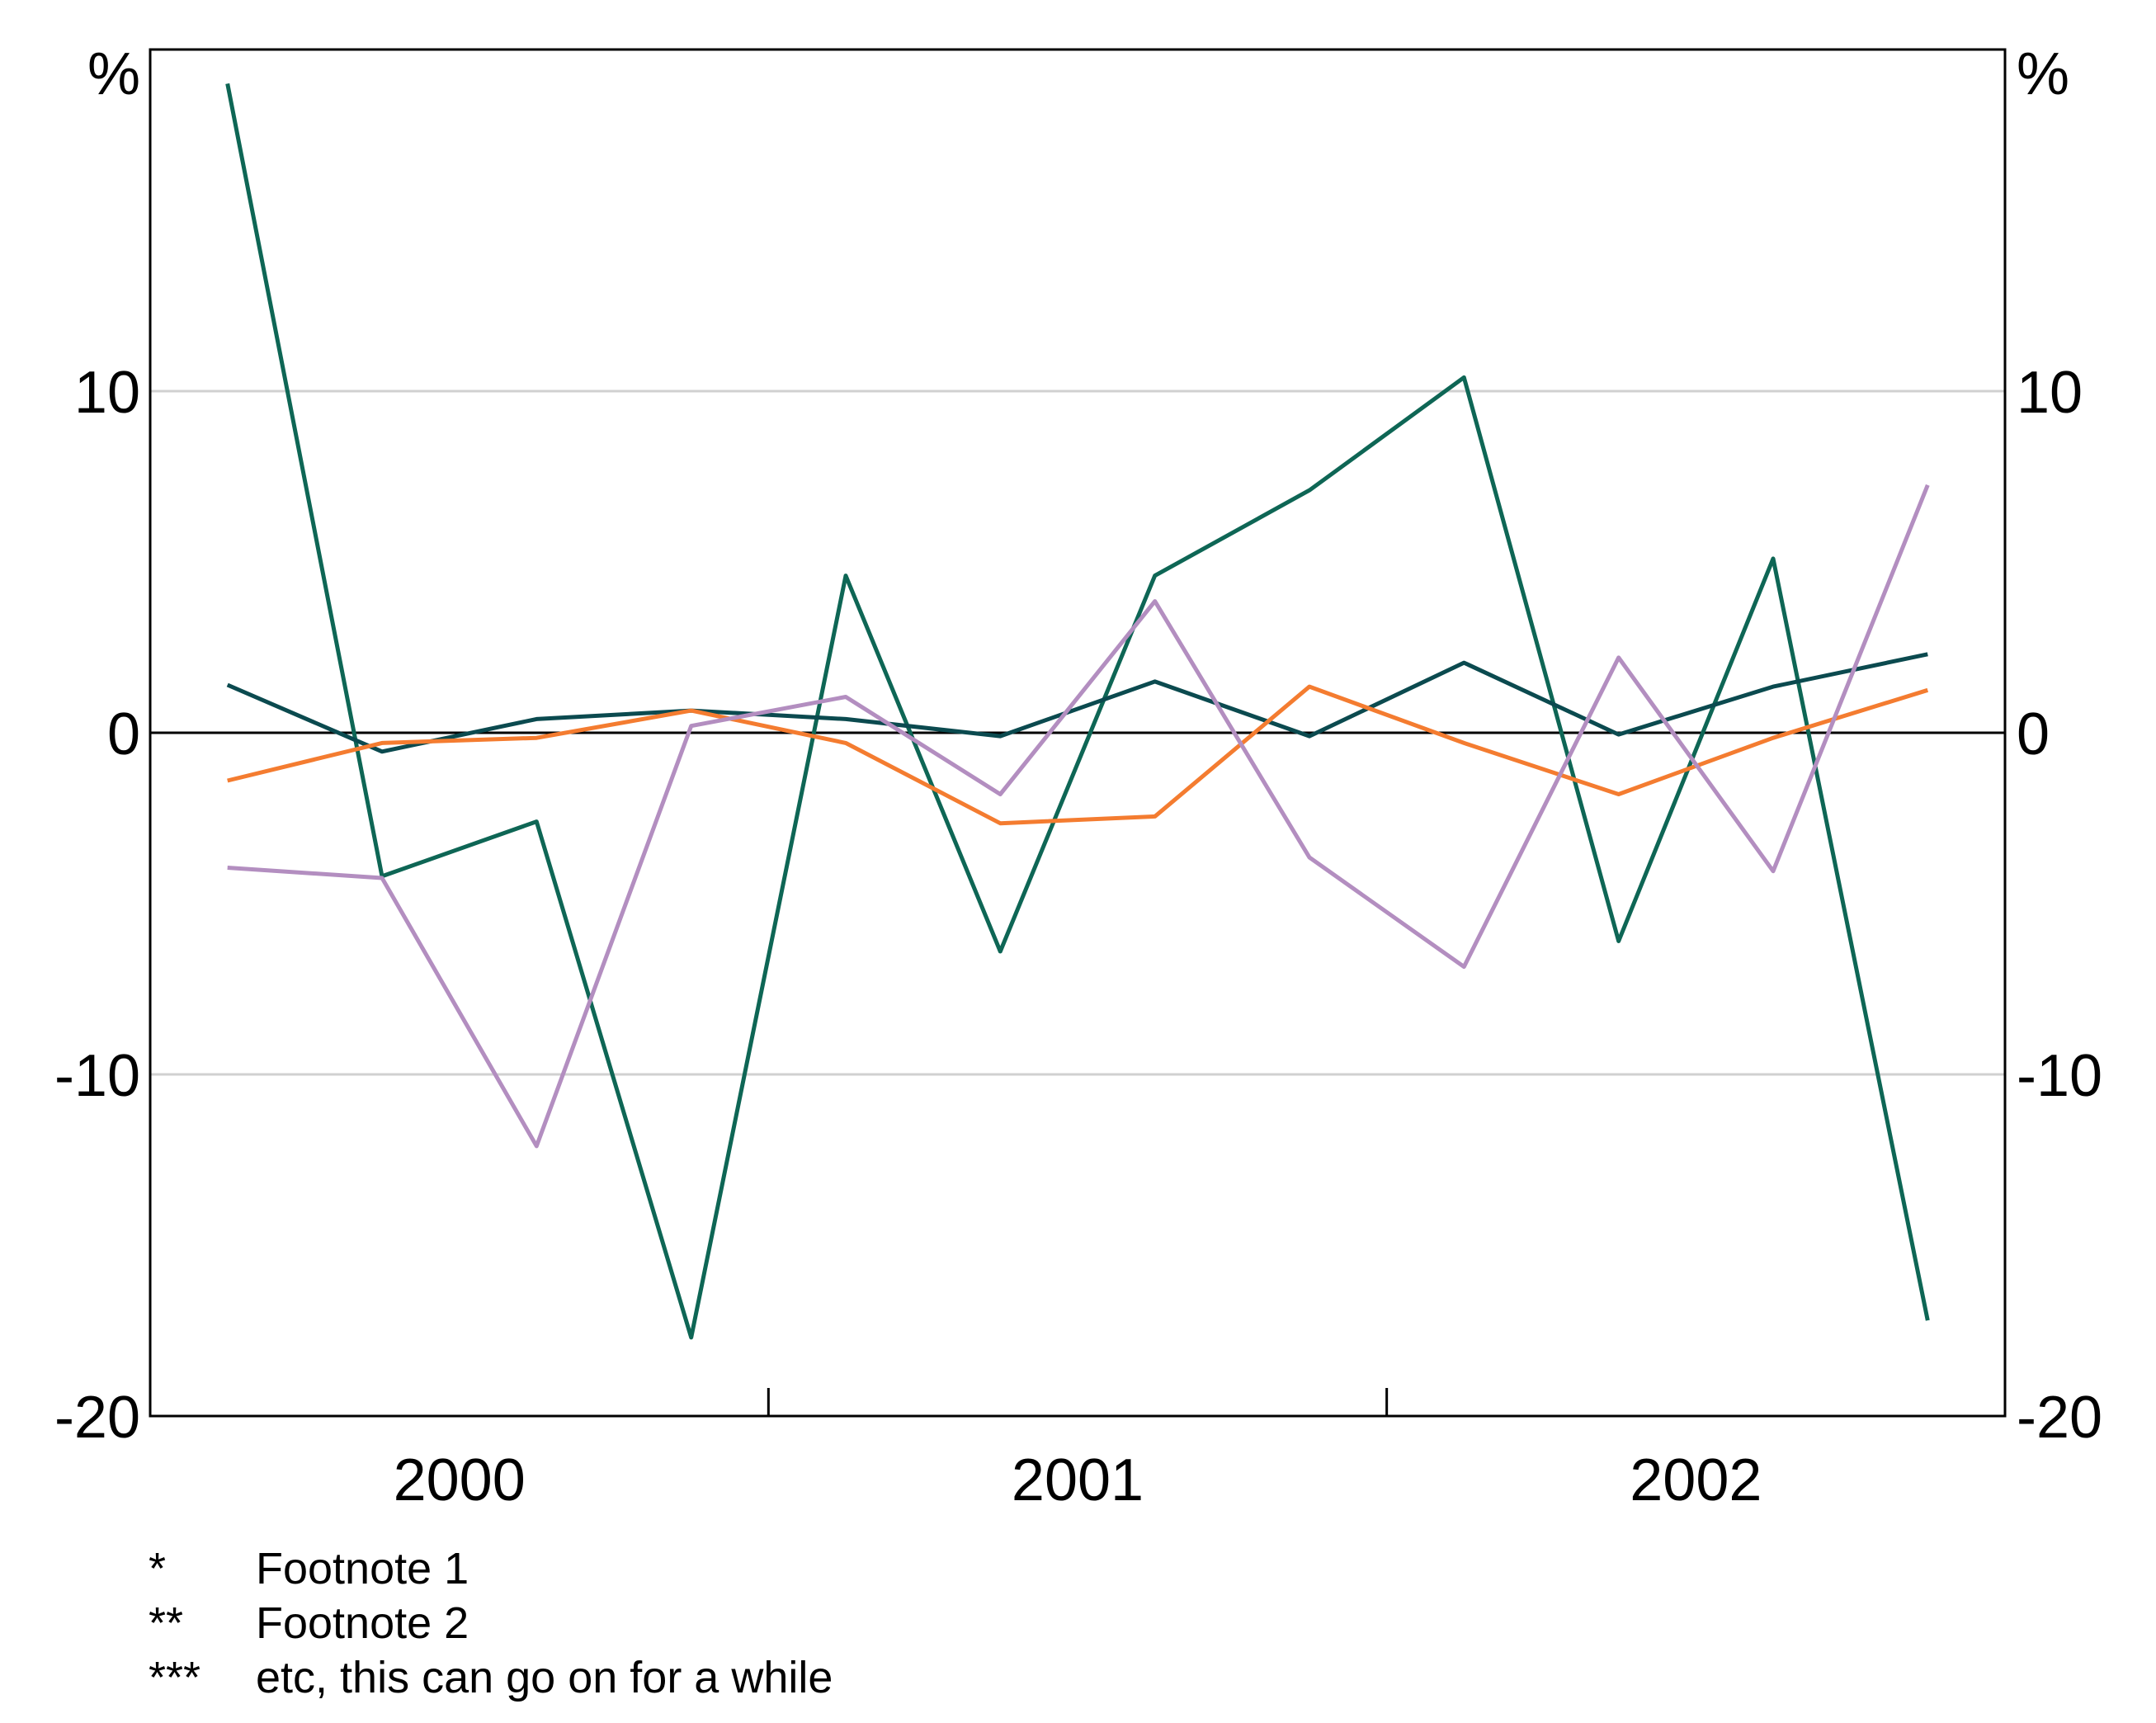 The image size is (2156, 1723). I want to click on y-tick-label-right: -10, so click(2059, 1076).